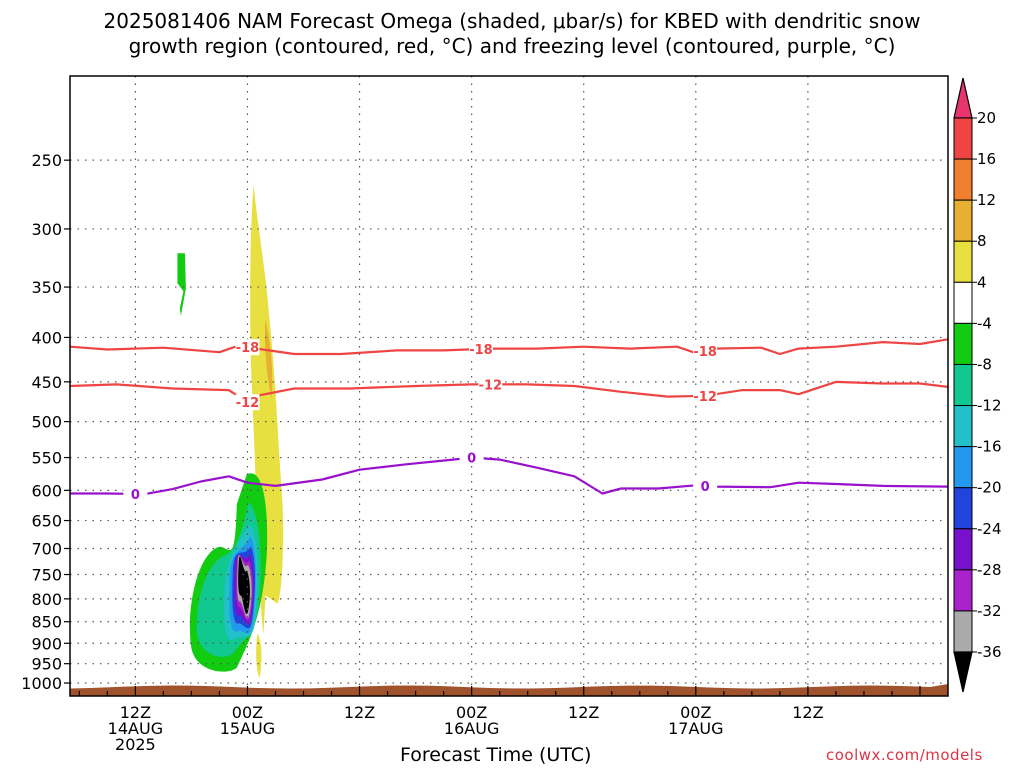 The height and width of the screenshot is (768, 1024). Describe the element at coordinates (41, 683) in the screenshot. I see `y-tick-label: 1000` at that location.